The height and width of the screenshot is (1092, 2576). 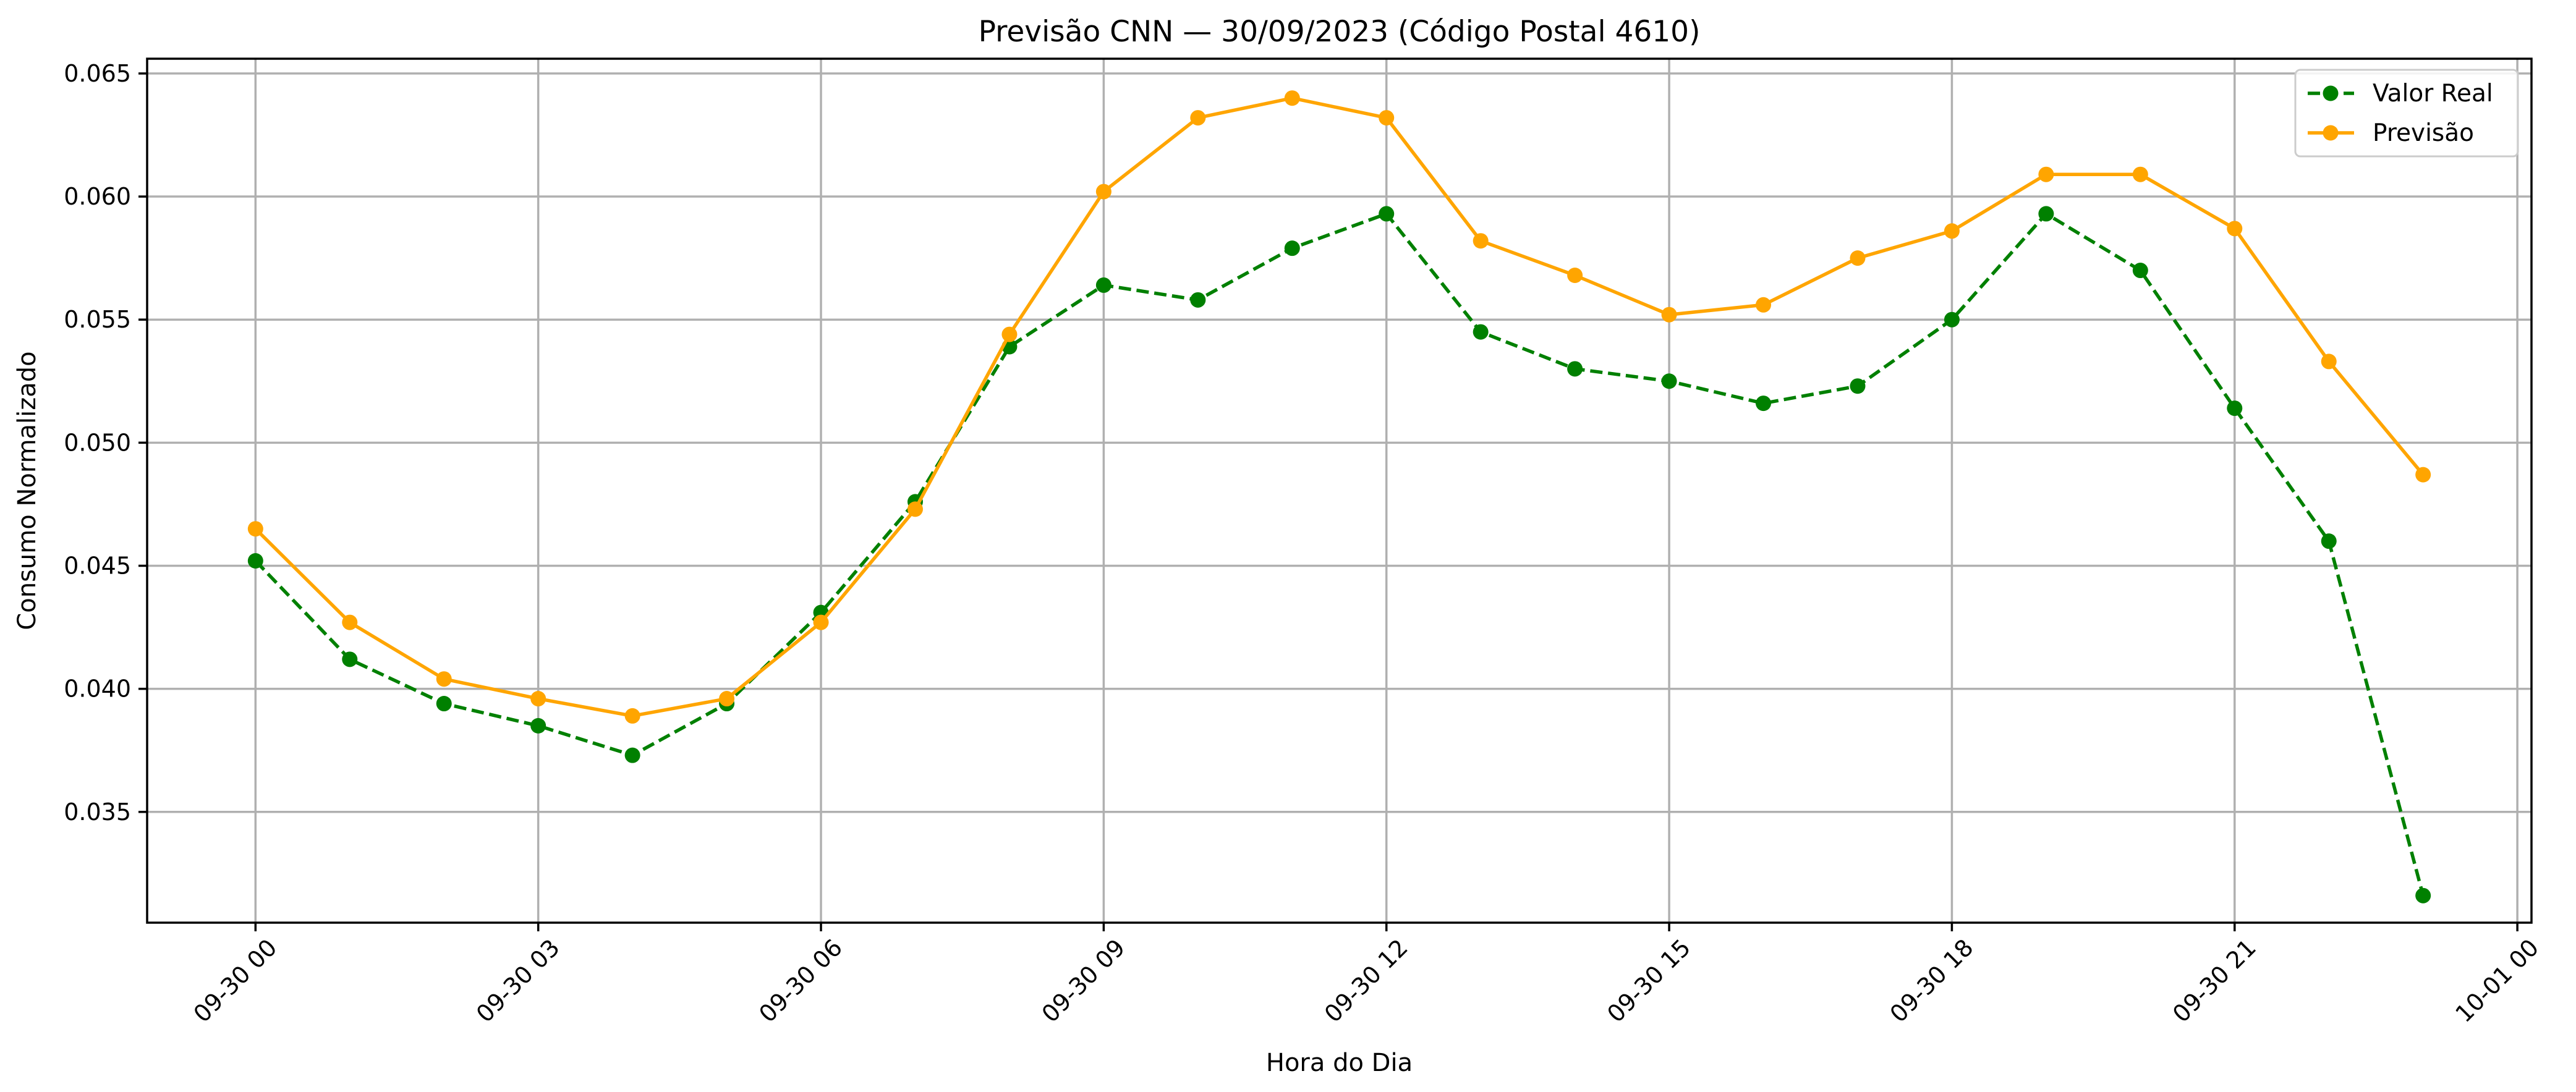 I want to click on y-tick-label: 0.035, so click(x=97, y=812).